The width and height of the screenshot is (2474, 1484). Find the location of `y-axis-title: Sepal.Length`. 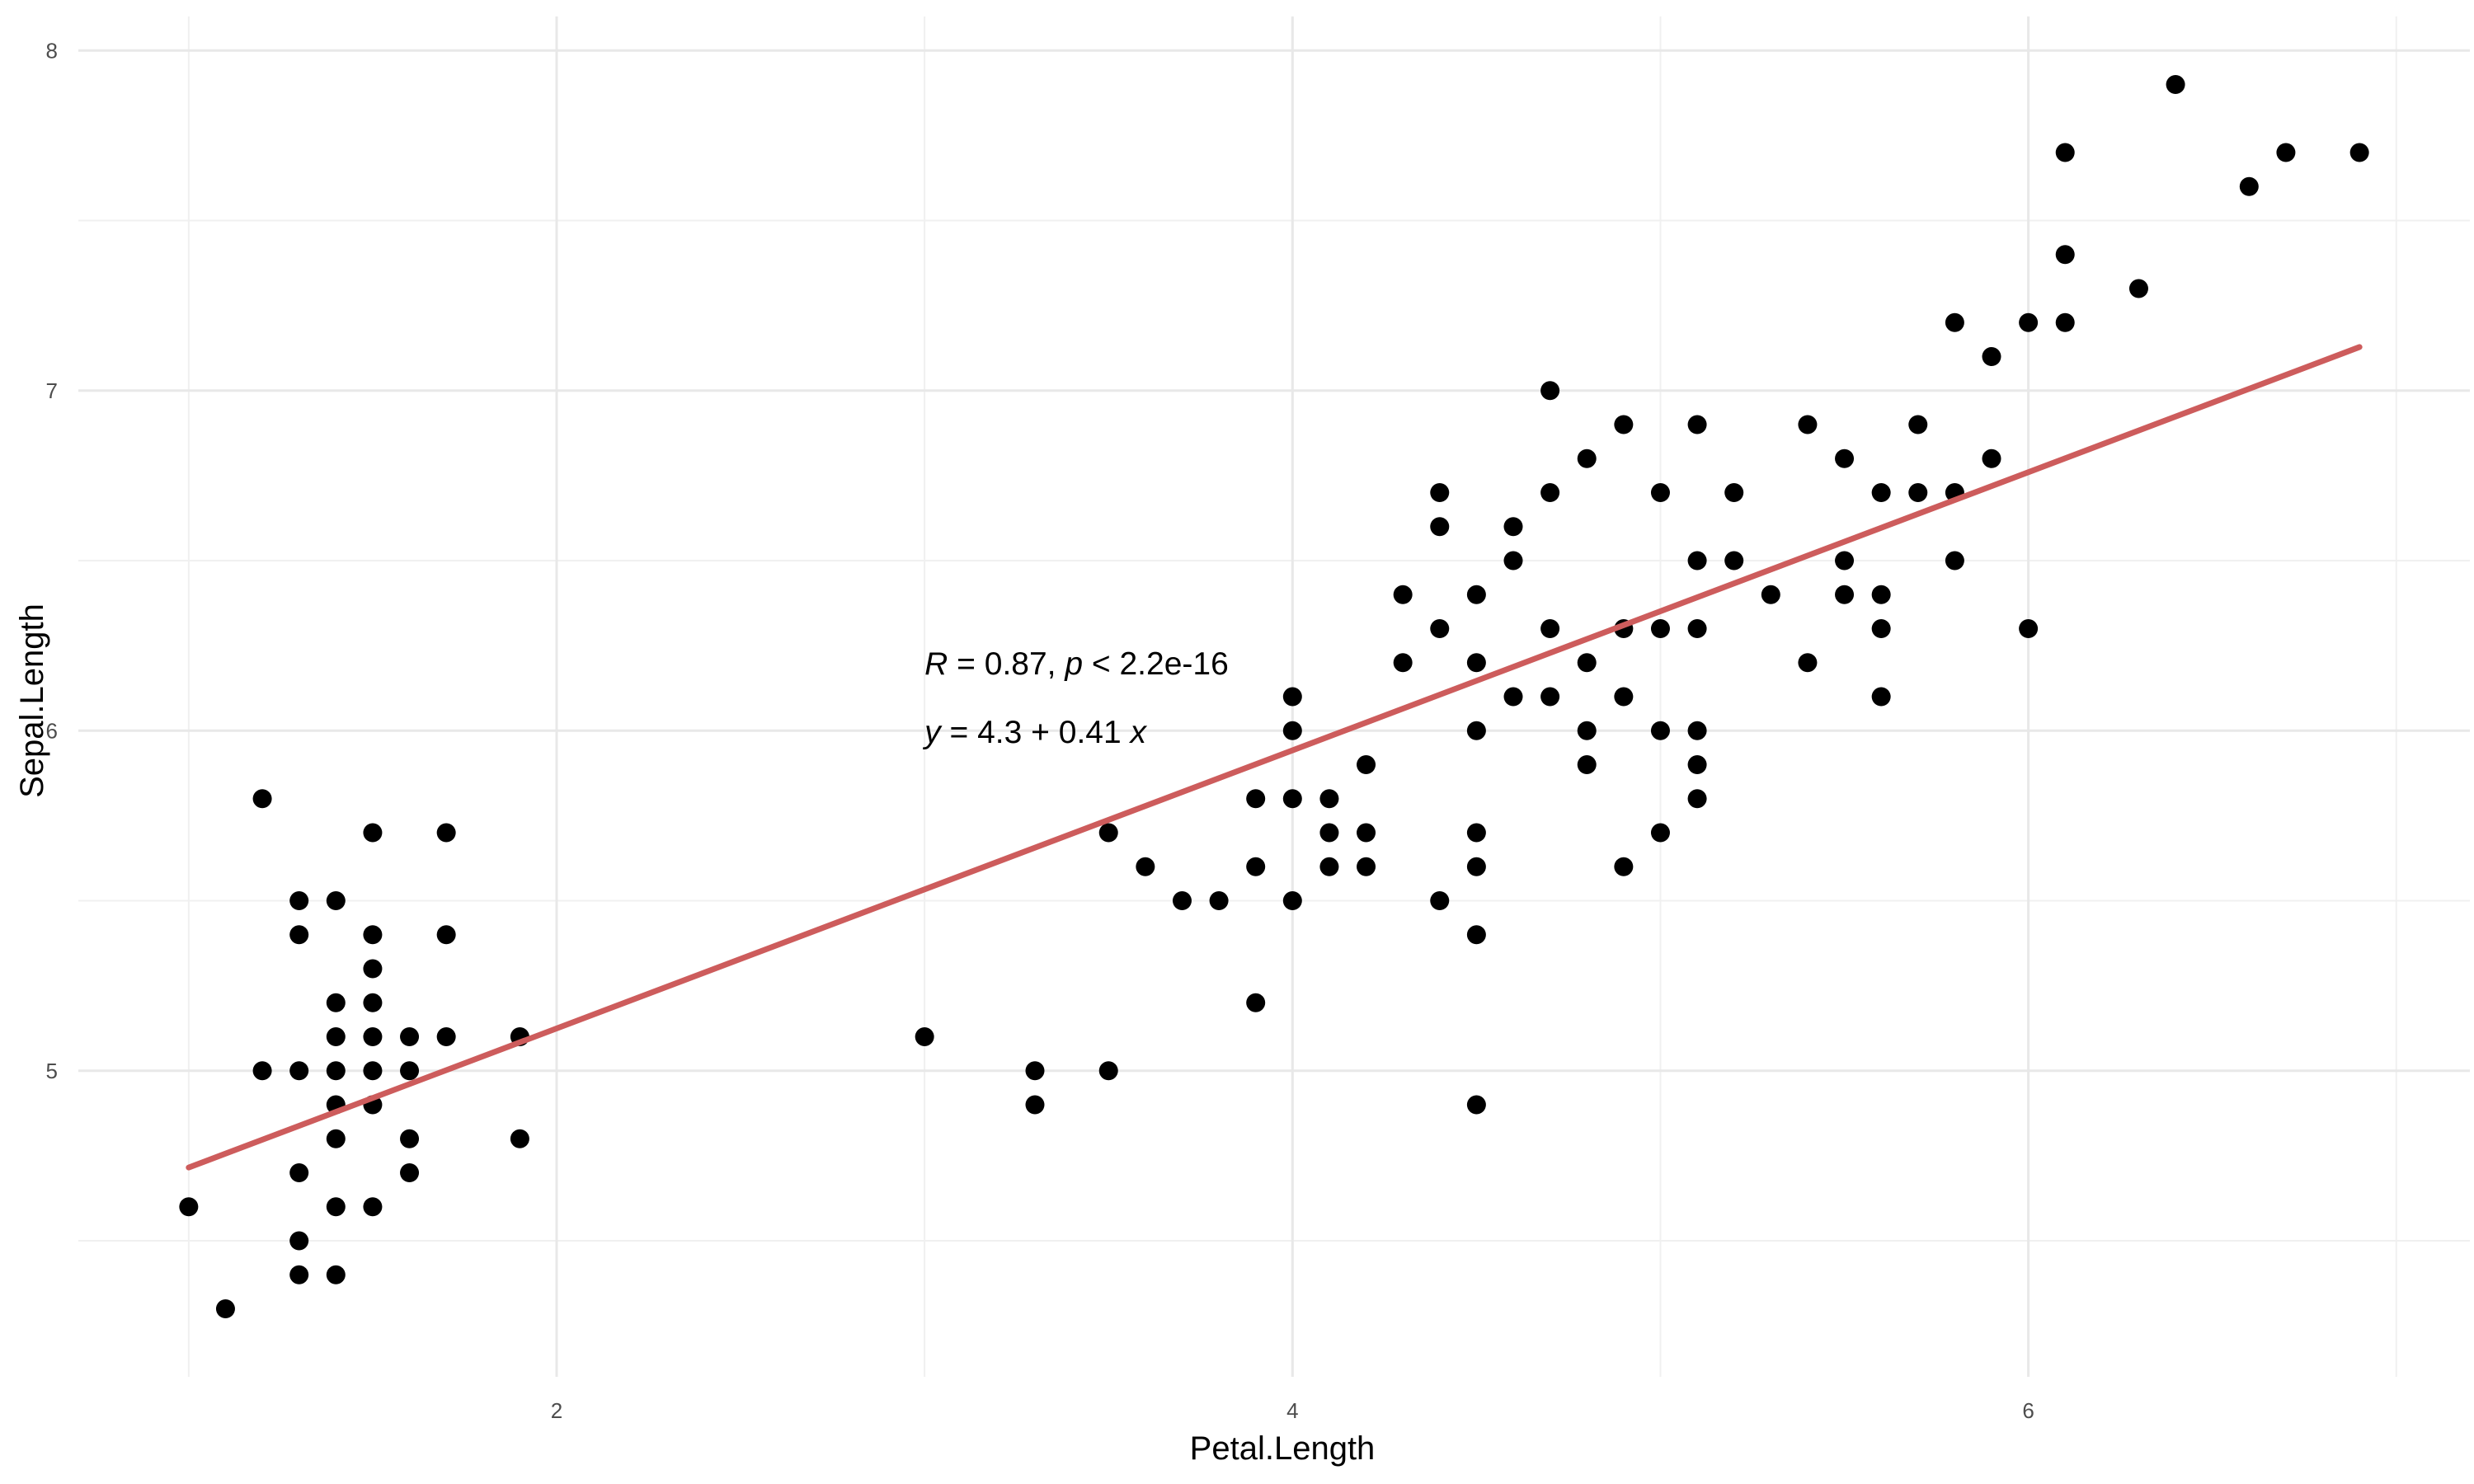

y-axis-title: Sepal.Length is located at coordinates (32, 700).